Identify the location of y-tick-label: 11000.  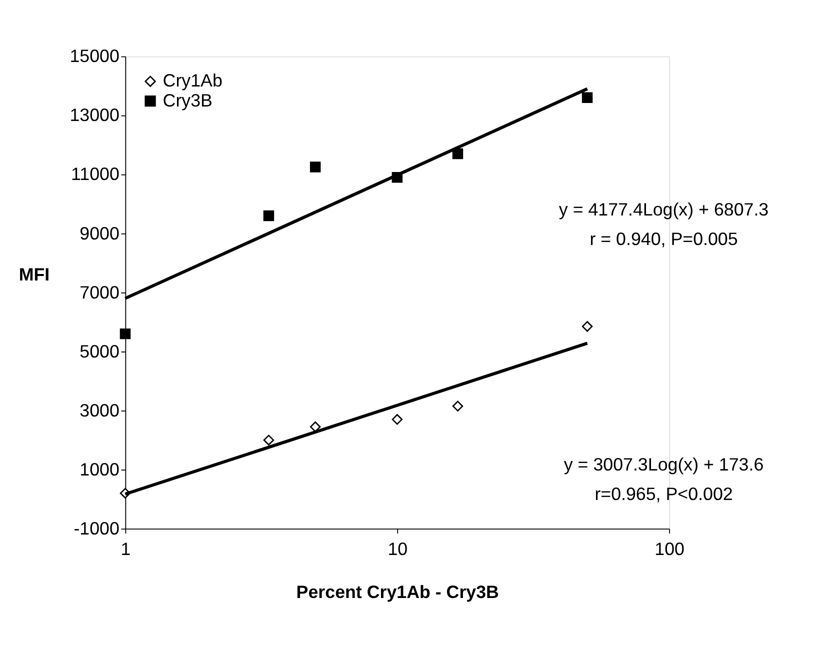
(95, 174).